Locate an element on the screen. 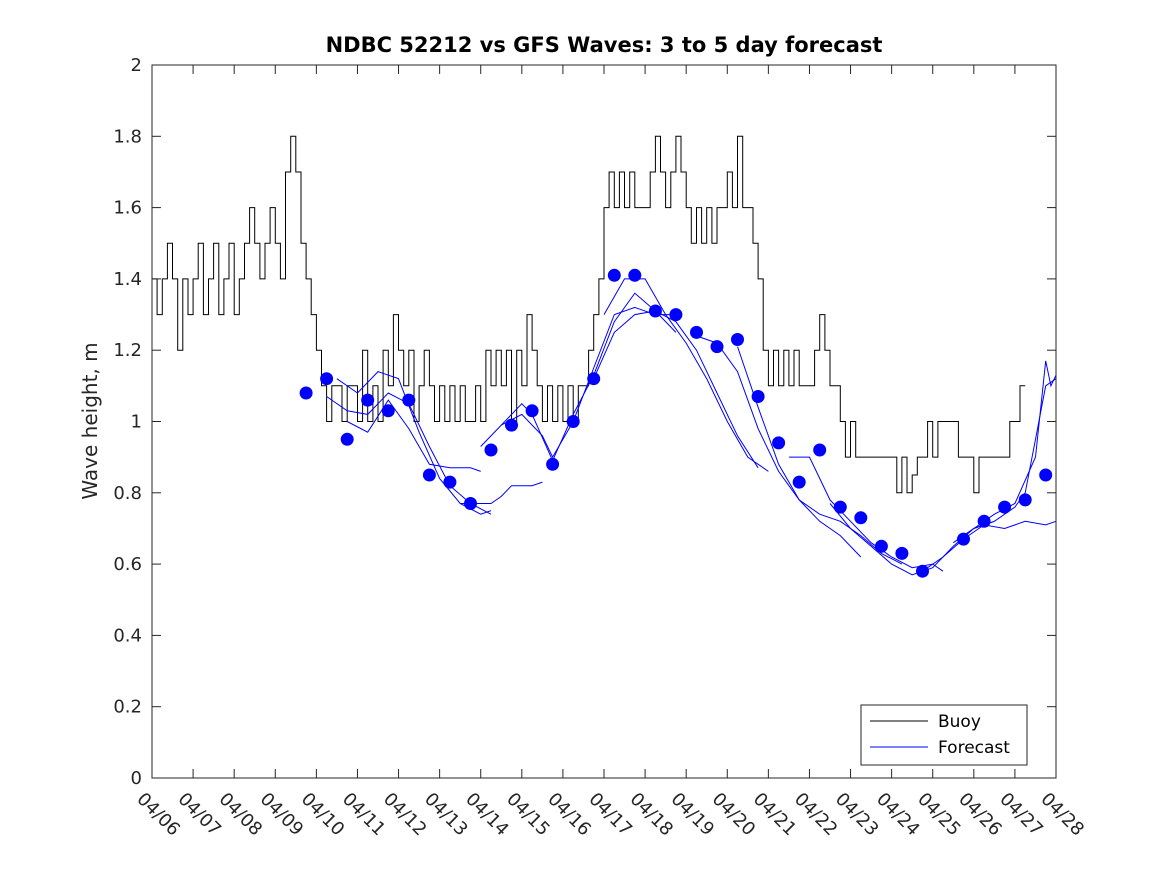  y-tick-label: 1 is located at coordinates (136, 422).